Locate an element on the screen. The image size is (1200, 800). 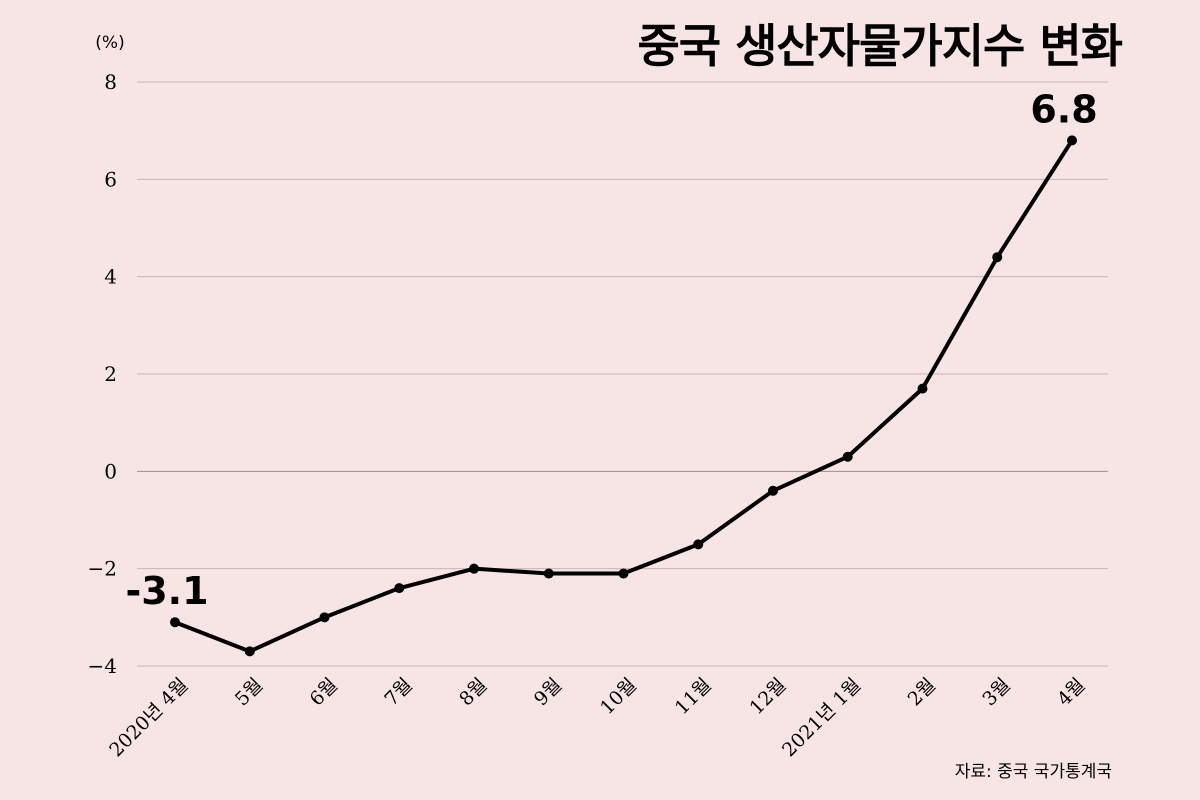
x-tick-label: 5월 is located at coordinates (249, 692).